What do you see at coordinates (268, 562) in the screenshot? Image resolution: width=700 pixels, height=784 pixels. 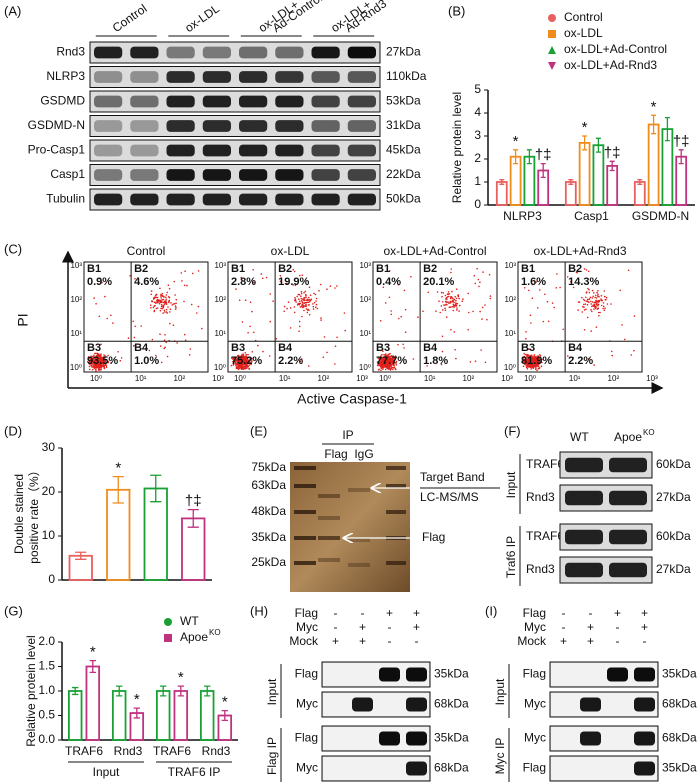 I see `ladder-label: 25kDa` at bounding box center [268, 562].